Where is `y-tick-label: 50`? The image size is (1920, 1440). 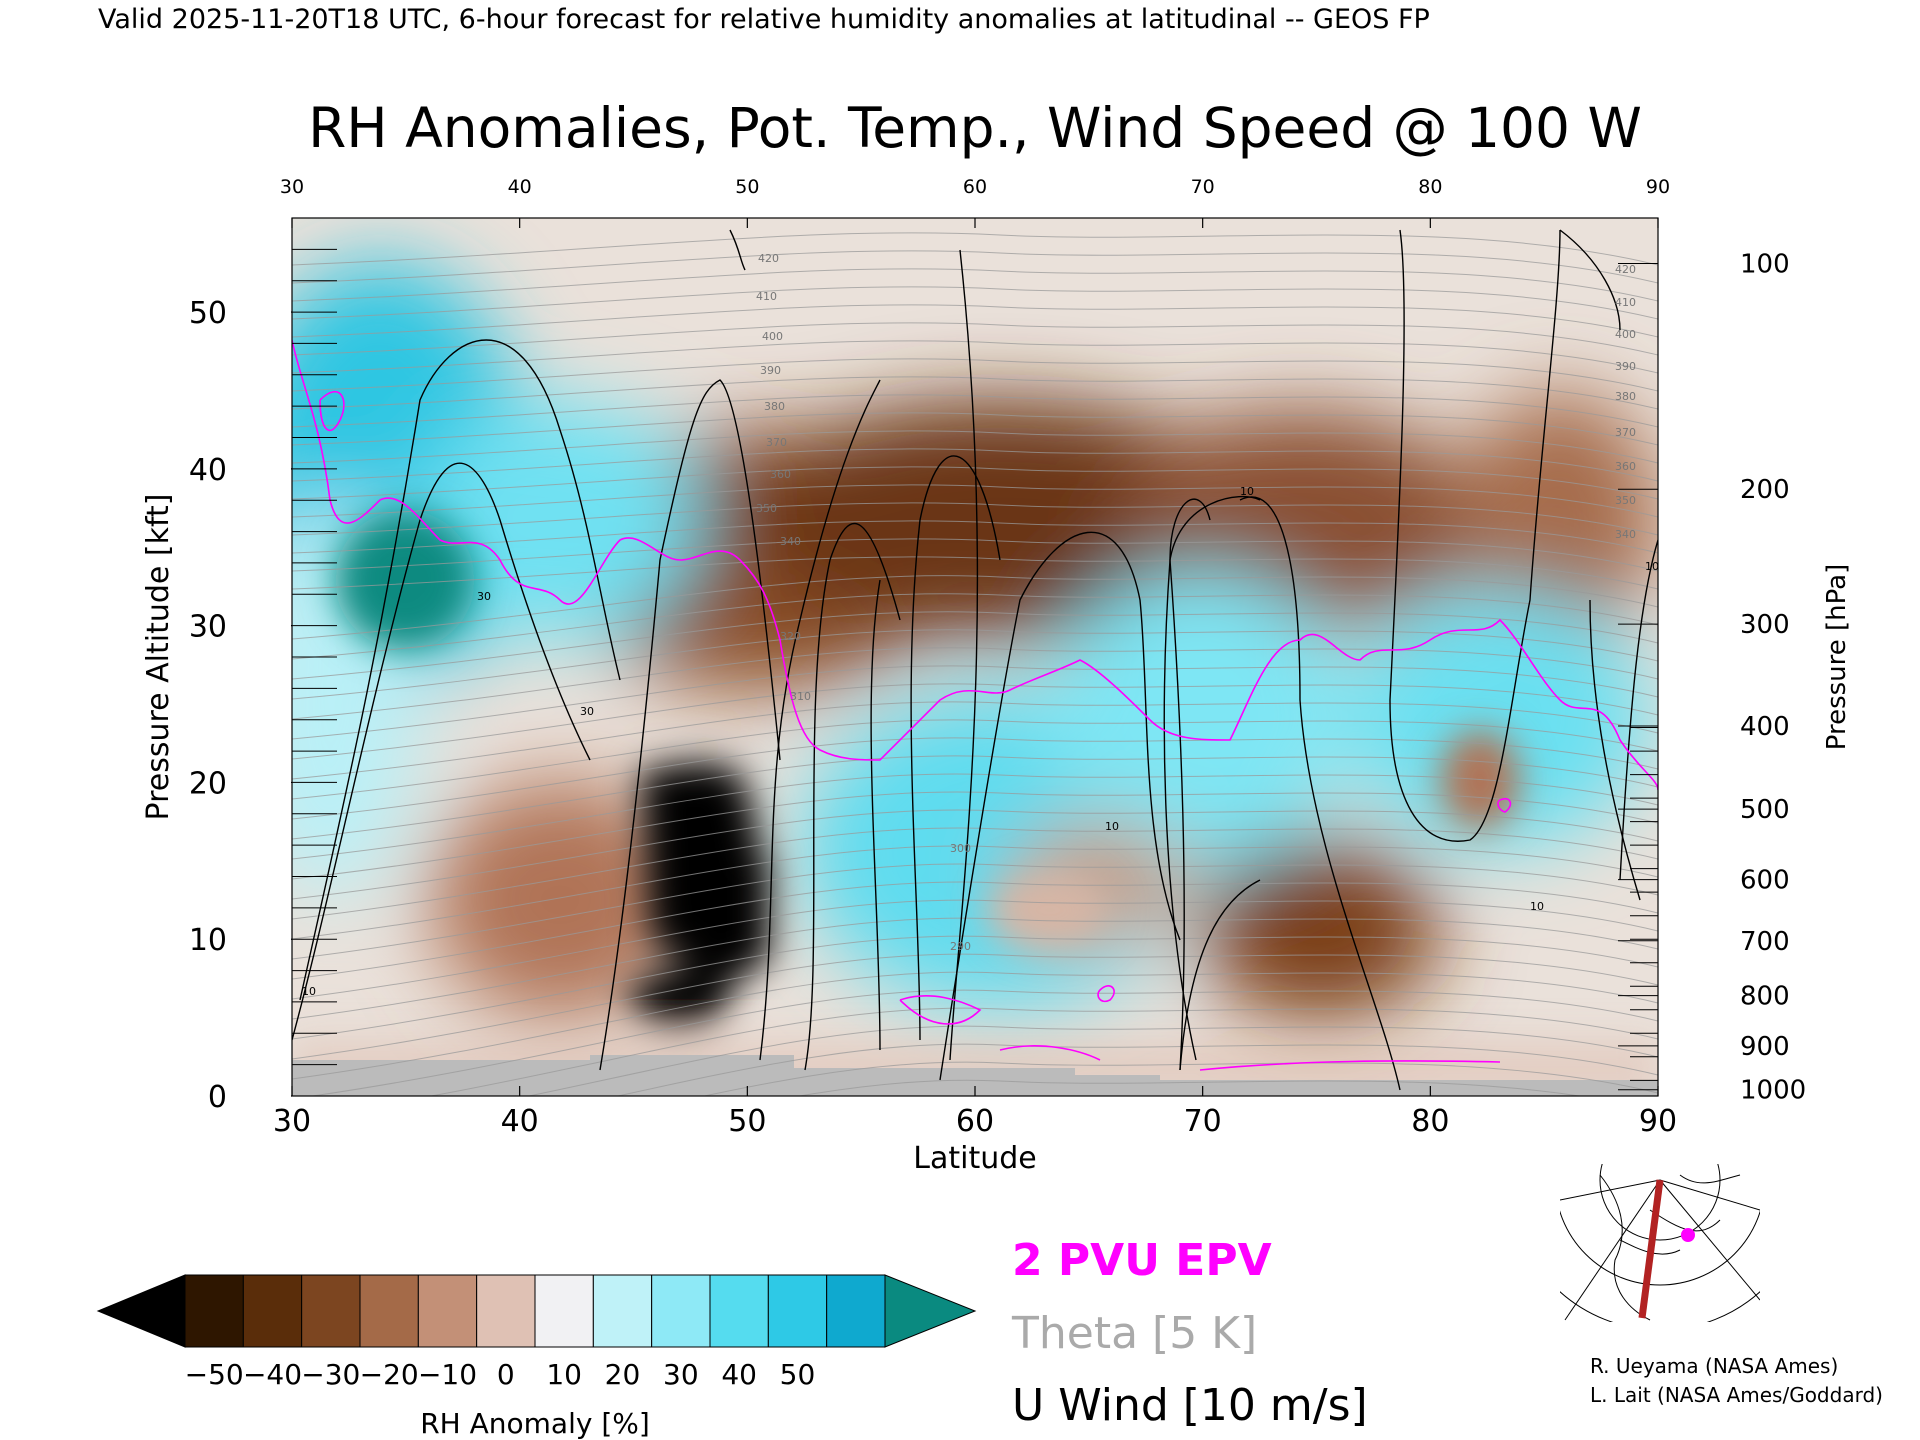 y-tick-label: 50 is located at coordinates (208, 313).